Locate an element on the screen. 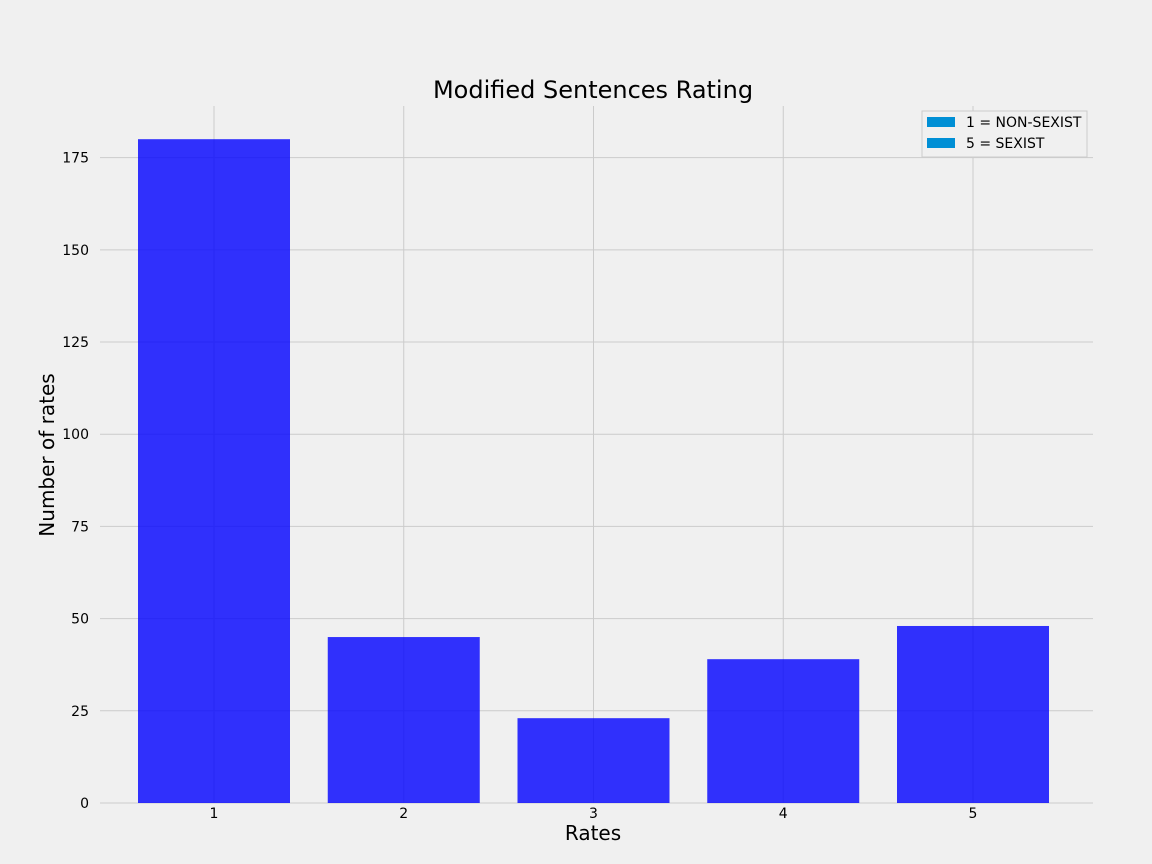 This screenshot has width=1152, height=864. legend-label-non-sexist: 1 = NON-SEXIST is located at coordinates (1024, 123).